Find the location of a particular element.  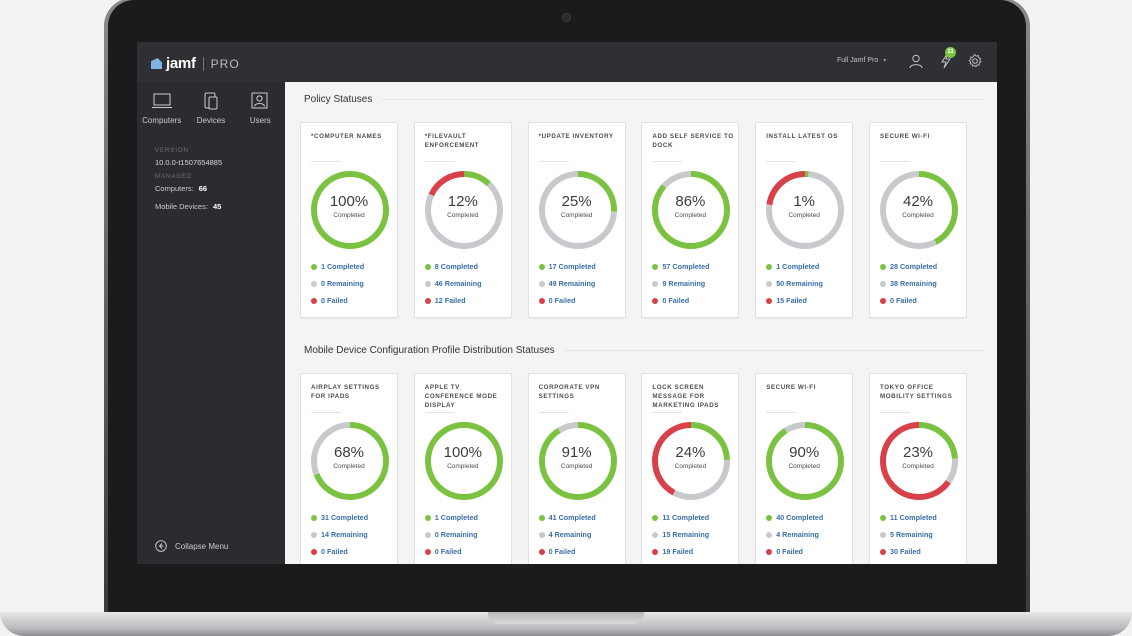

card-title: Corporate VPN Settings is located at coordinates (569, 392).